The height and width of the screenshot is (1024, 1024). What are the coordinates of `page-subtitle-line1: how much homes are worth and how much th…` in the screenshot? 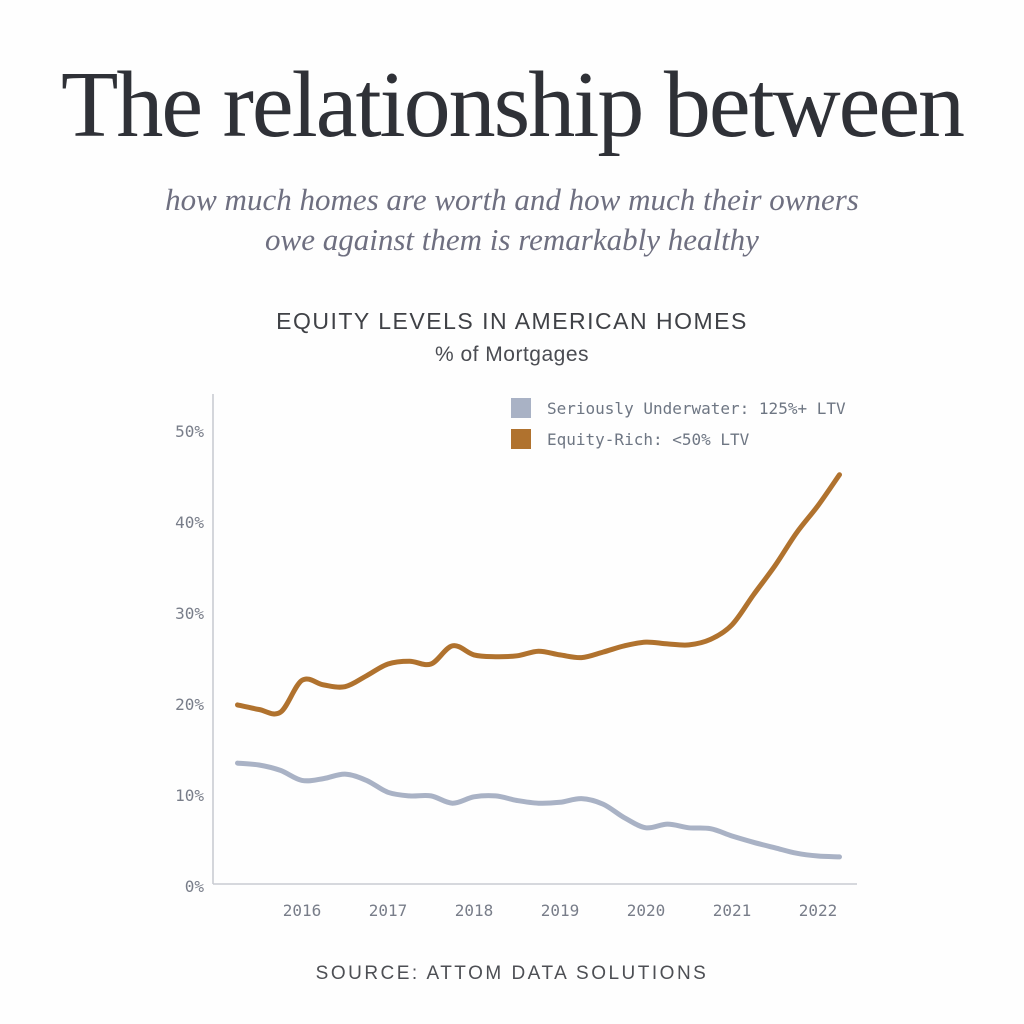 It's located at (512, 199).